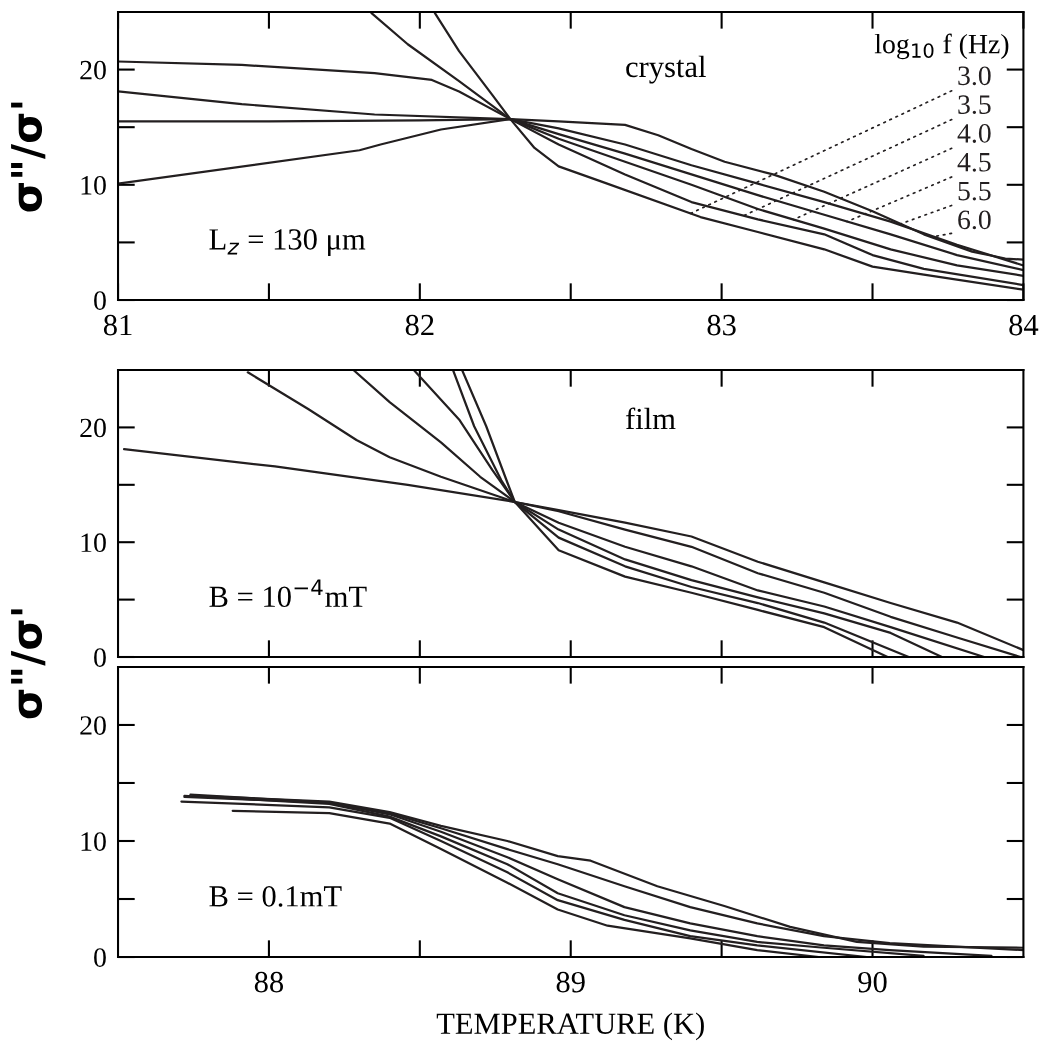  I want to click on text: 3.0, so click(974, 76).